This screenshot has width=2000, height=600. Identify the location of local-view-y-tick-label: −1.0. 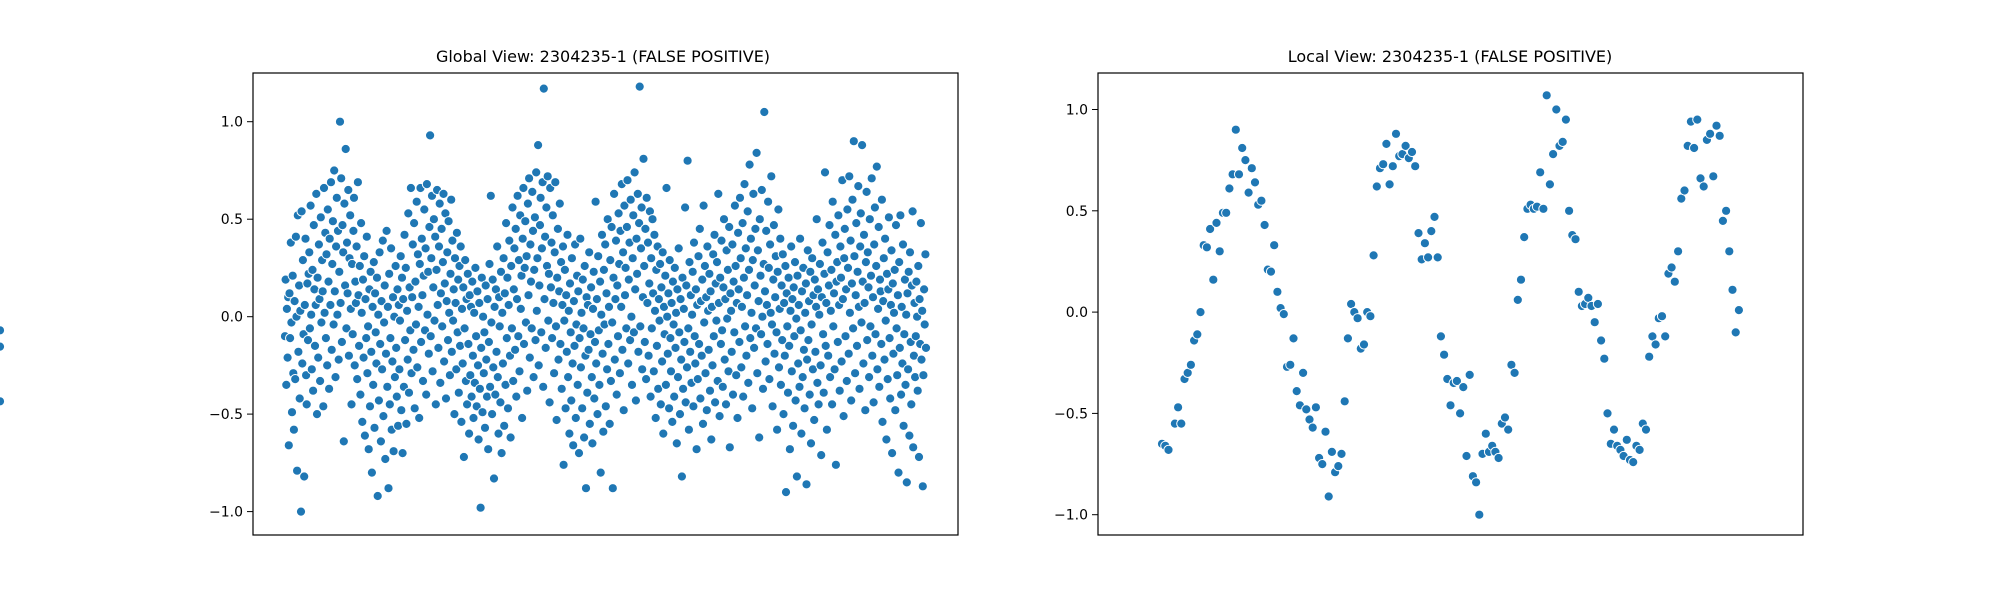
(1071, 516).